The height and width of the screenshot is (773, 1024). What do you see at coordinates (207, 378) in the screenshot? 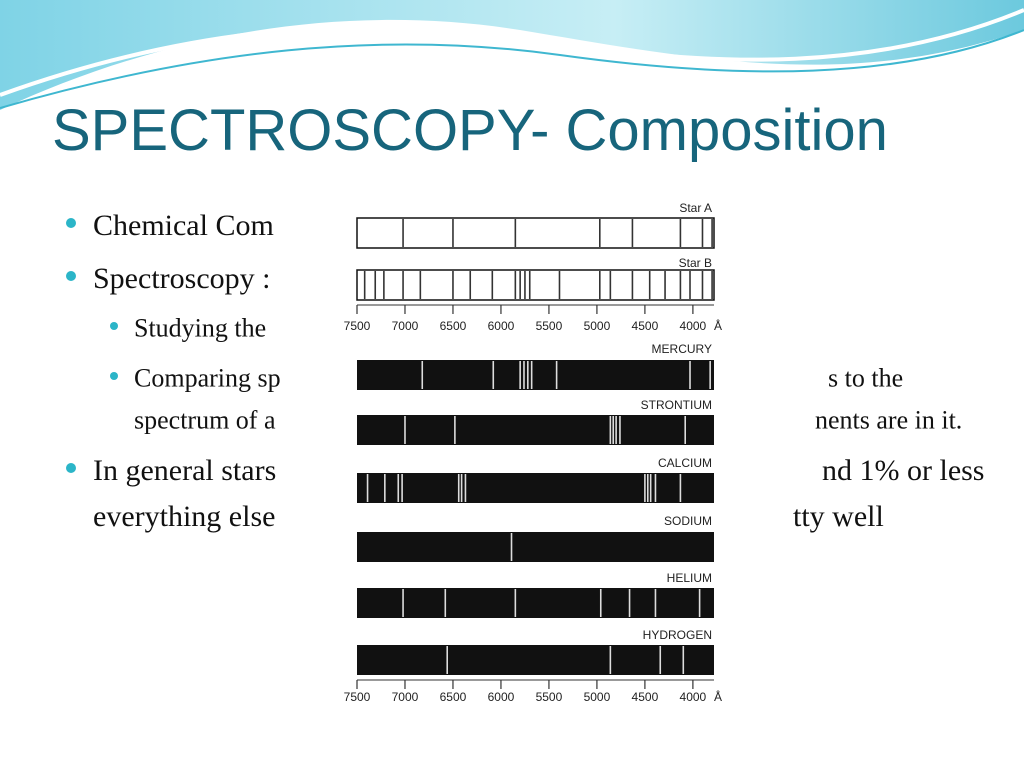
I see `bullet-text: Comparing sp` at bounding box center [207, 378].